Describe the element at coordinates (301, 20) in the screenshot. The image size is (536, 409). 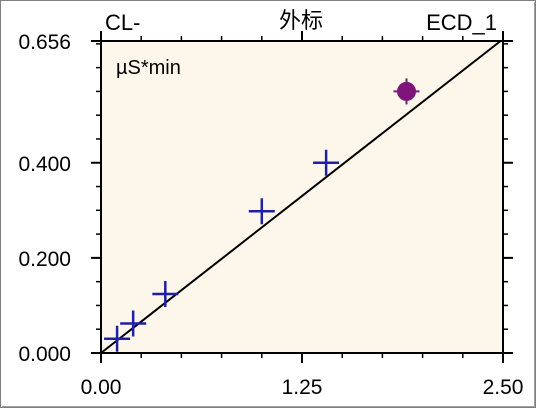
I see `header-center: 外标` at that location.